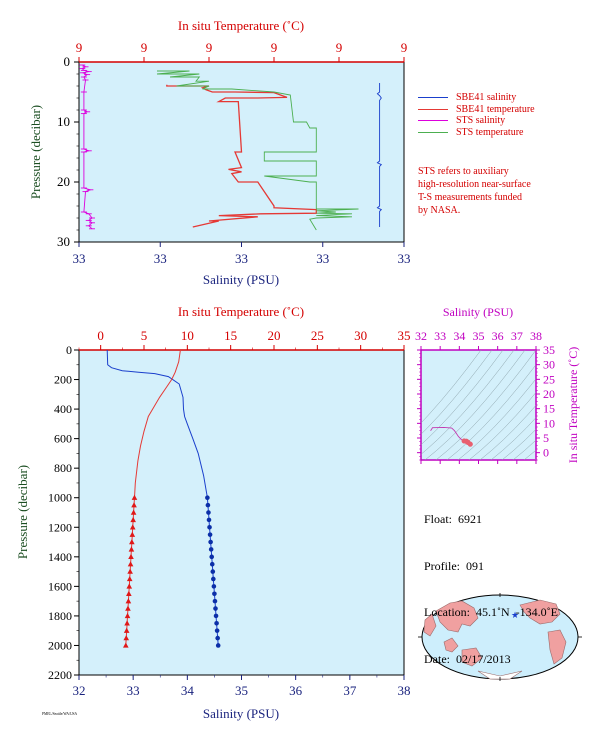 The height and width of the screenshot is (736, 601). What do you see at coordinates (163, 498) in the screenshot?
I see `deep-series` at bounding box center [163, 498].